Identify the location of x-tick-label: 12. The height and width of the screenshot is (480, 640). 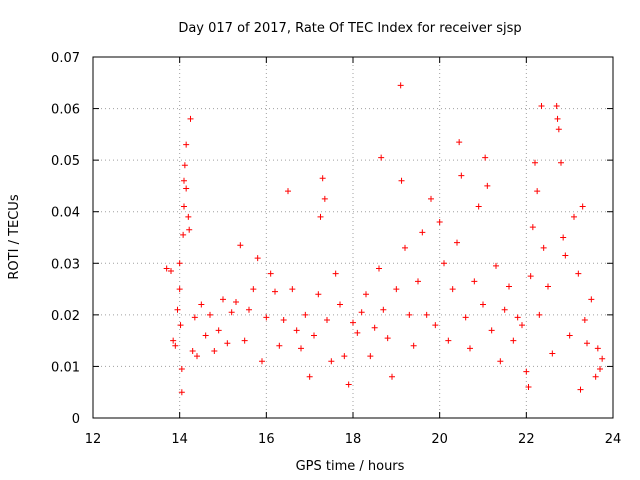
(93, 439).